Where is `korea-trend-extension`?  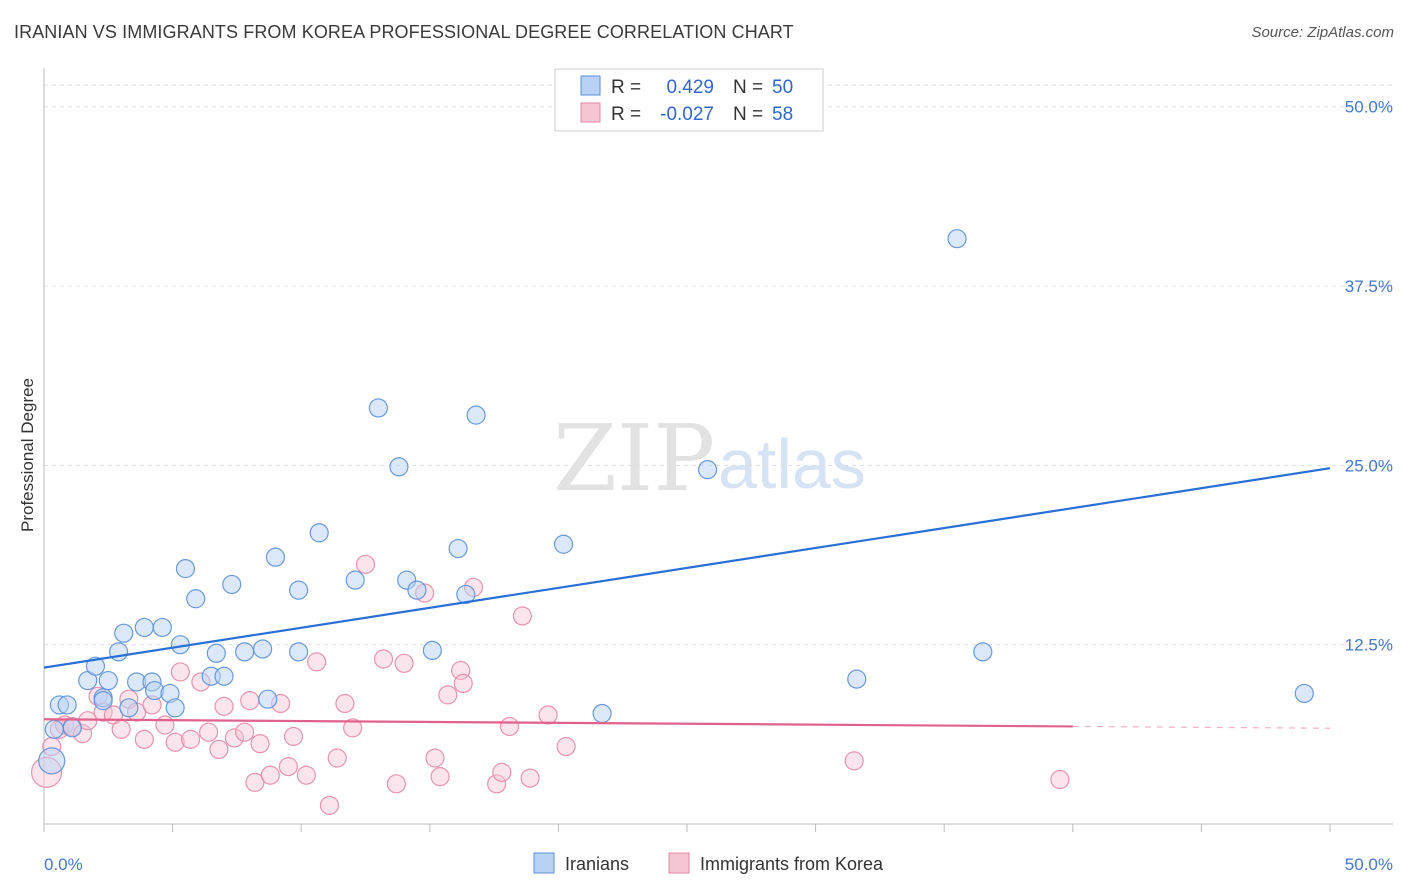 korea-trend-extension is located at coordinates (1201, 727).